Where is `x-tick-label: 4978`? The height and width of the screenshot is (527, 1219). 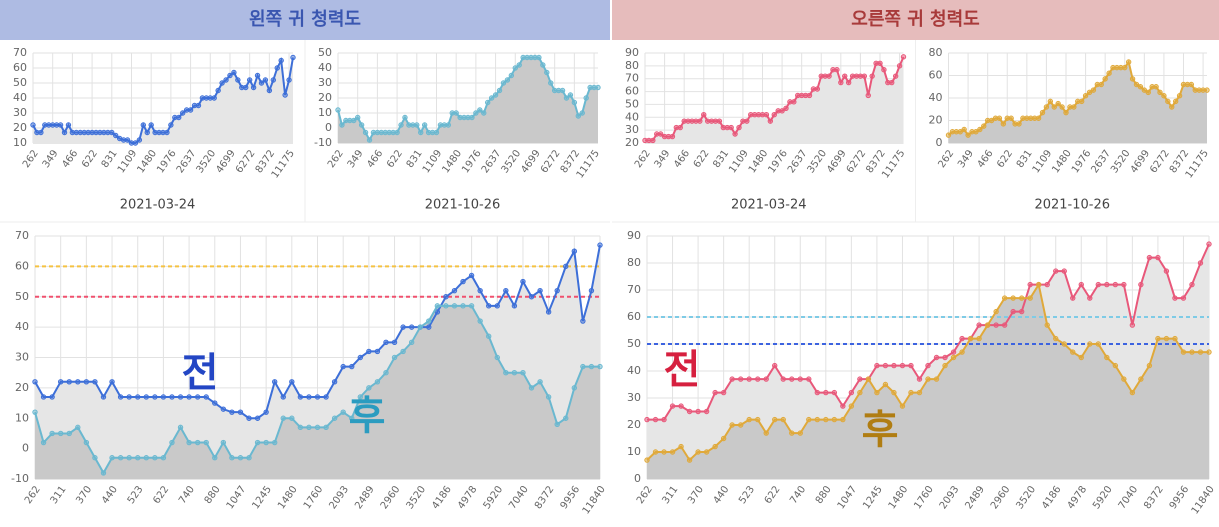 x-tick-label: 4978 is located at coordinates (468, 497).